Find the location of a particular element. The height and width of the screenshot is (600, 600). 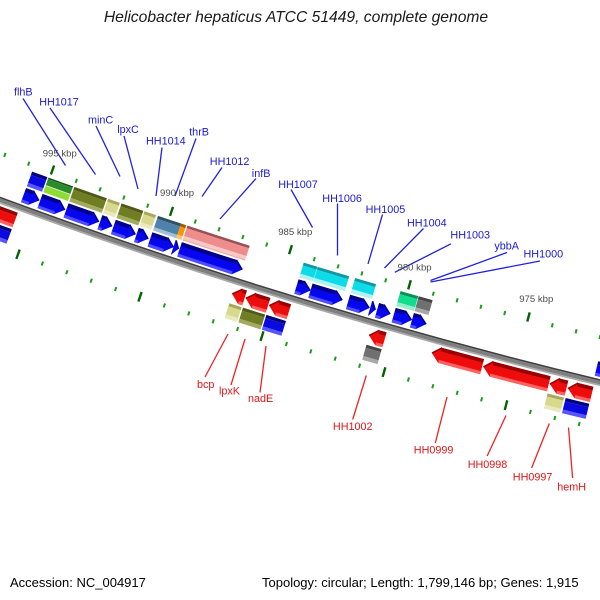

svg-text: HH1006 is located at coordinates (342, 199).